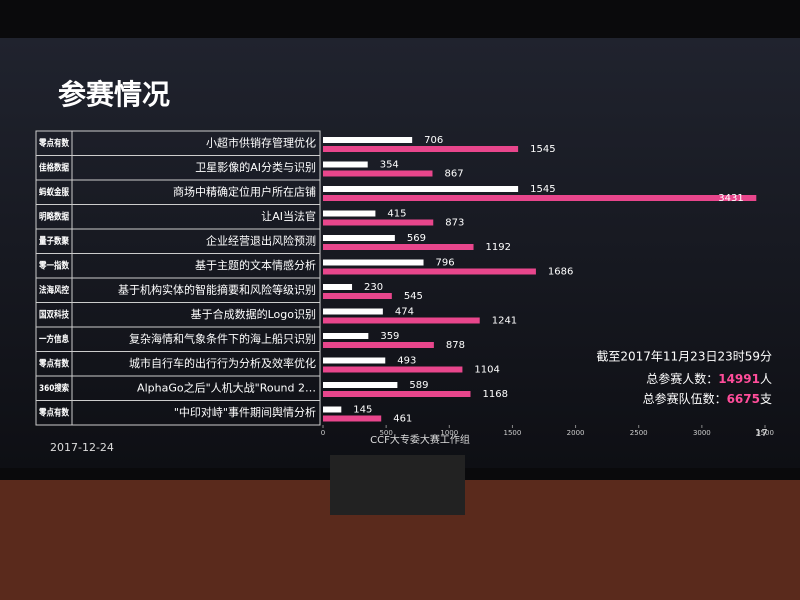 The height and width of the screenshot is (600, 800). I want to click on sponsor-label: 佳格数据, so click(54, 167).